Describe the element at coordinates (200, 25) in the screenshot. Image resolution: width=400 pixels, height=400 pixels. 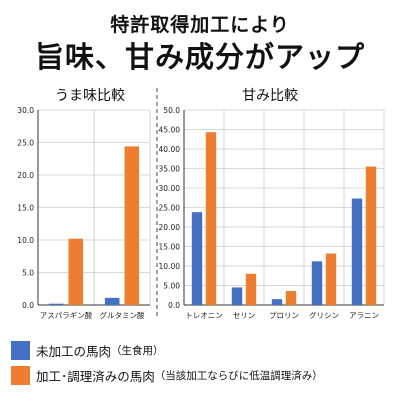
I see `headline-line-1: 特許取得加工により` at that location.